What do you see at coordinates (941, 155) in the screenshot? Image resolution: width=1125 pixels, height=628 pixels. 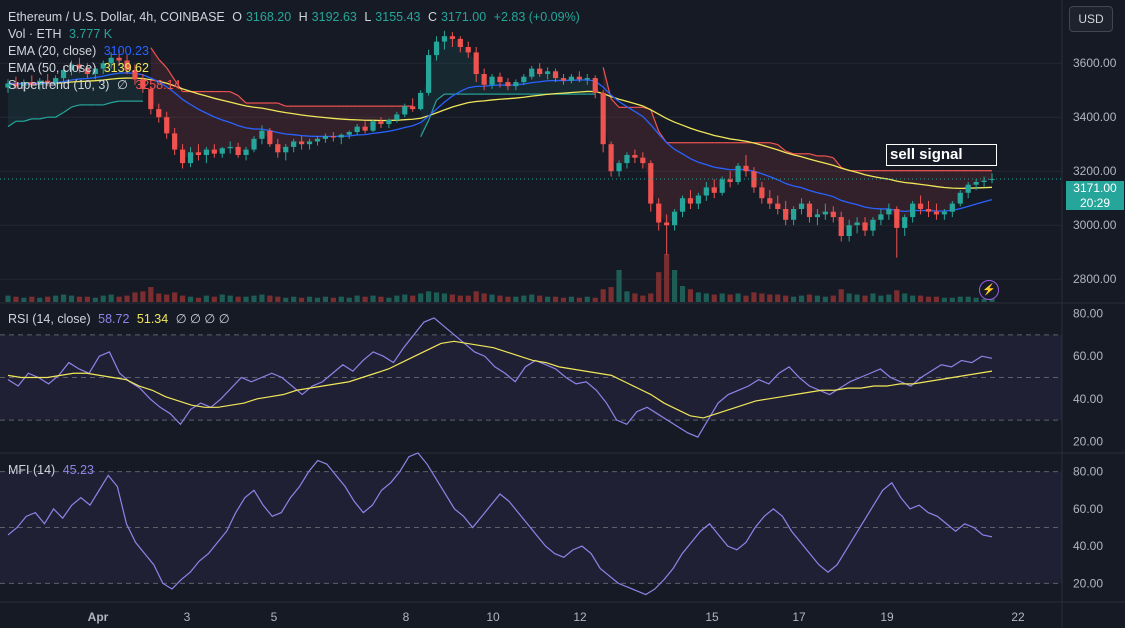 I see `sell-signal-annotation: sell signal` at bounding box center [941, 155].